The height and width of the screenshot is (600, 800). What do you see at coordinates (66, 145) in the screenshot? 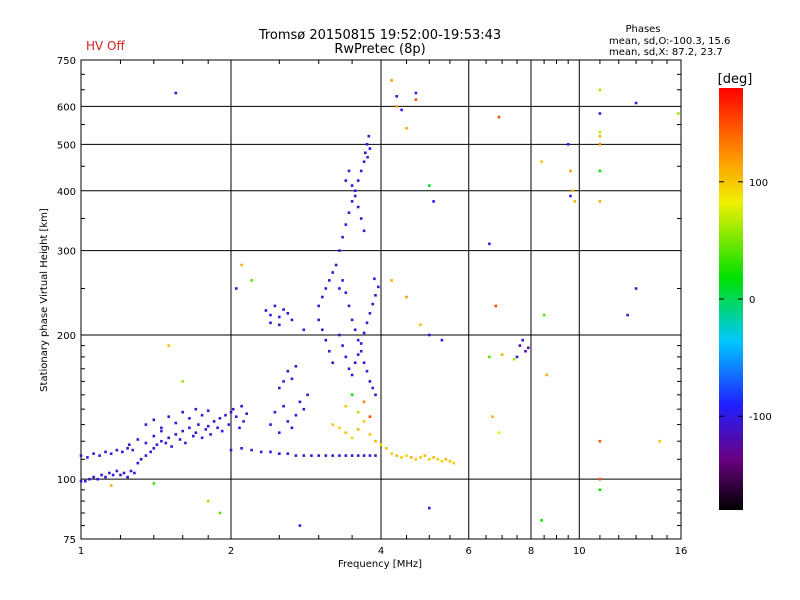
I see `y-tick-label: 500` at bounding box center [66, 145].